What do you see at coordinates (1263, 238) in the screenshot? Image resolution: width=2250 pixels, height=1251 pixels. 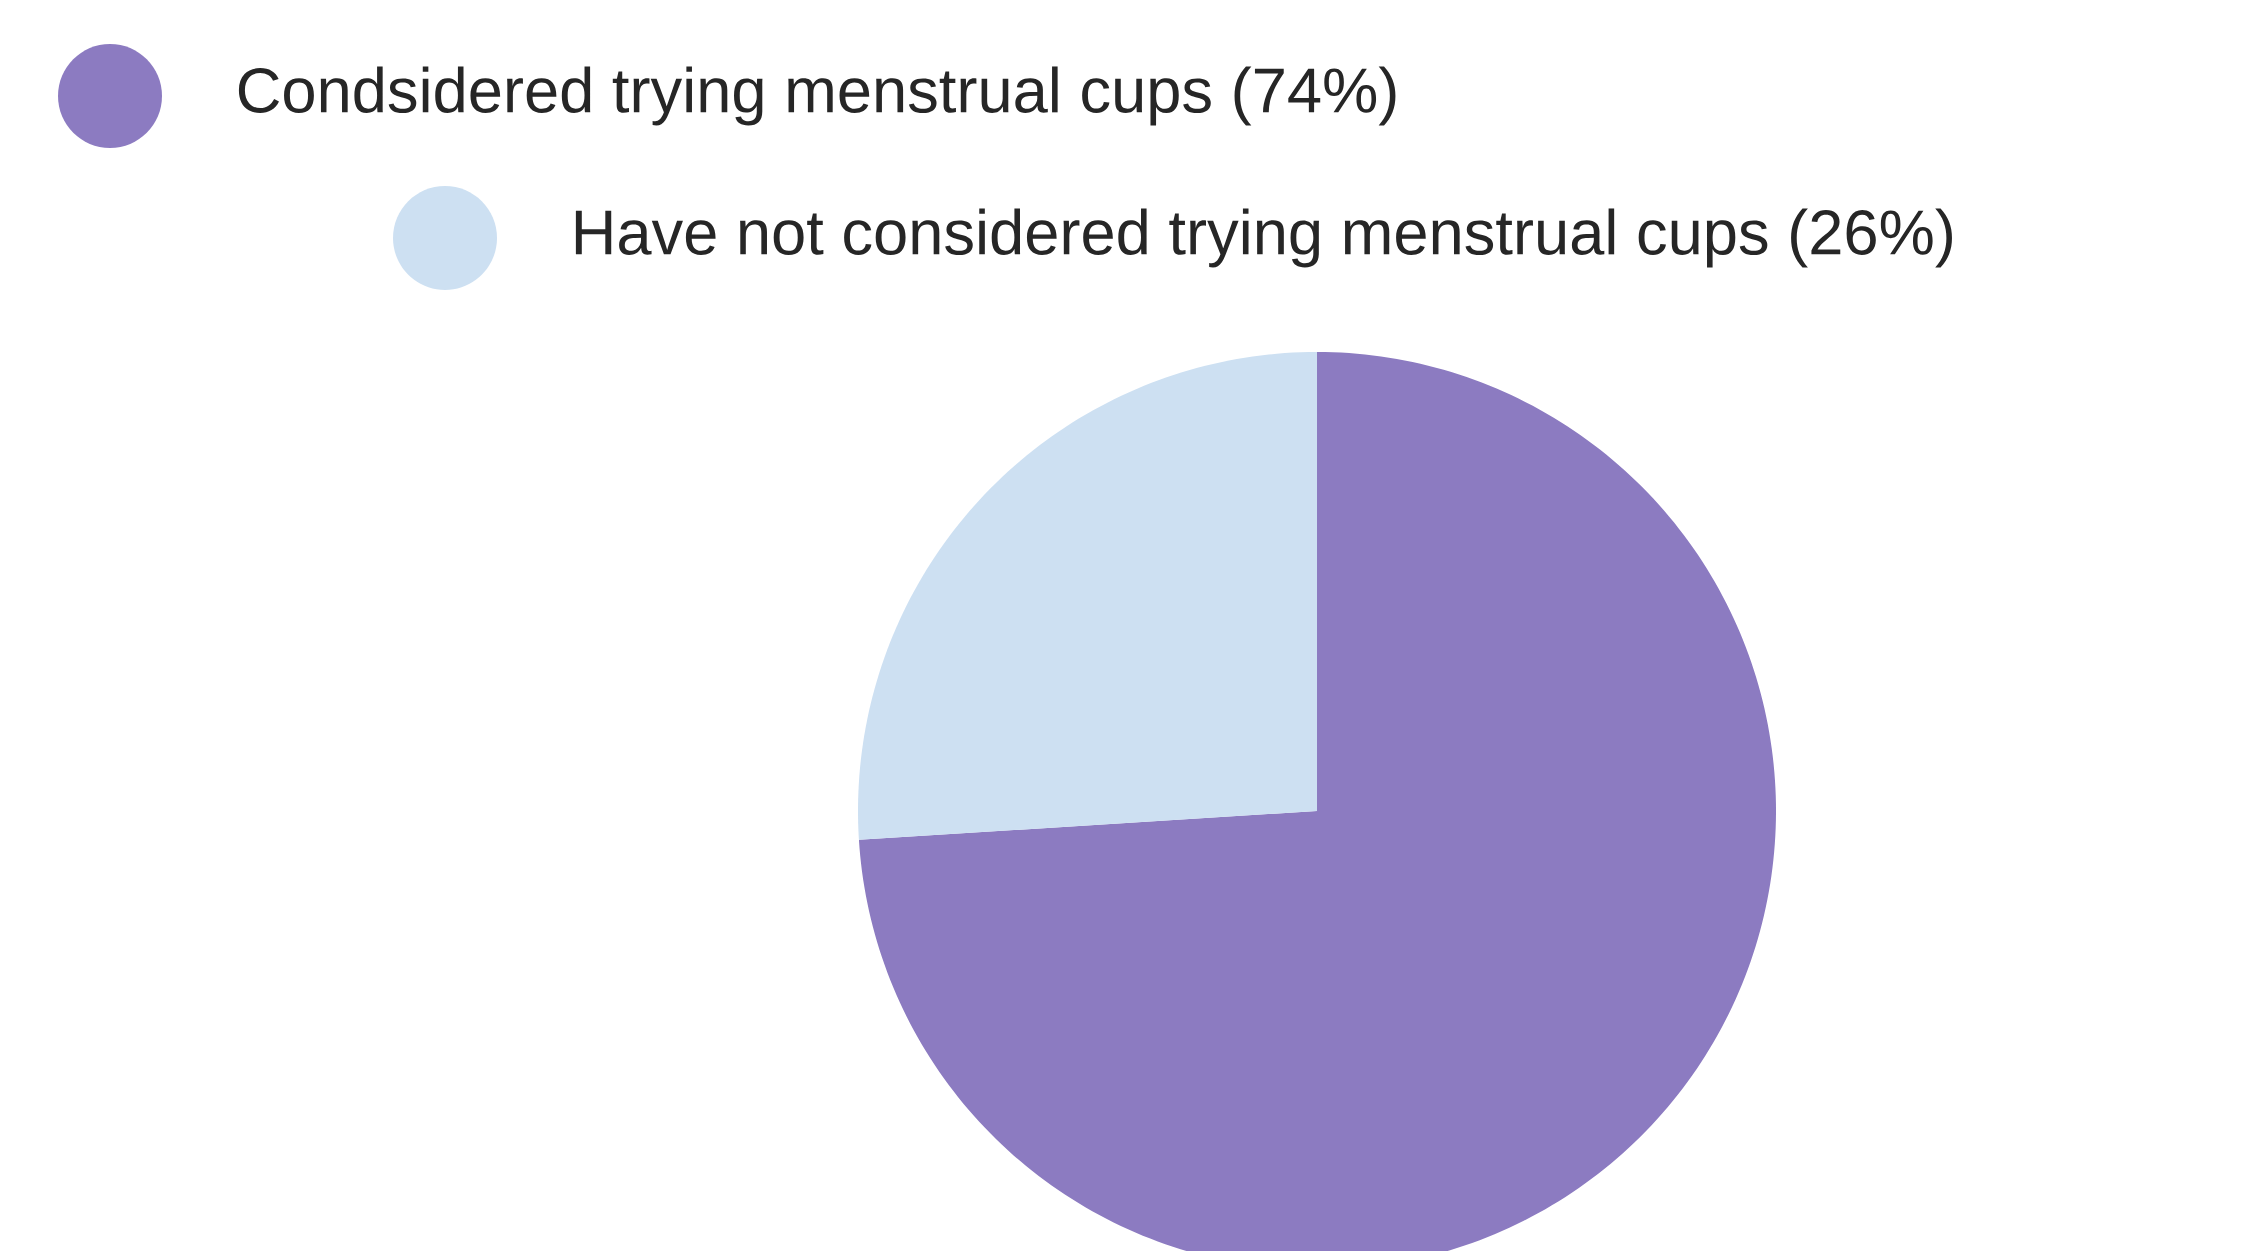 I see `legend-label: Have not considered trying menstrual cups (26%)` at bounding box center [1263, 238].